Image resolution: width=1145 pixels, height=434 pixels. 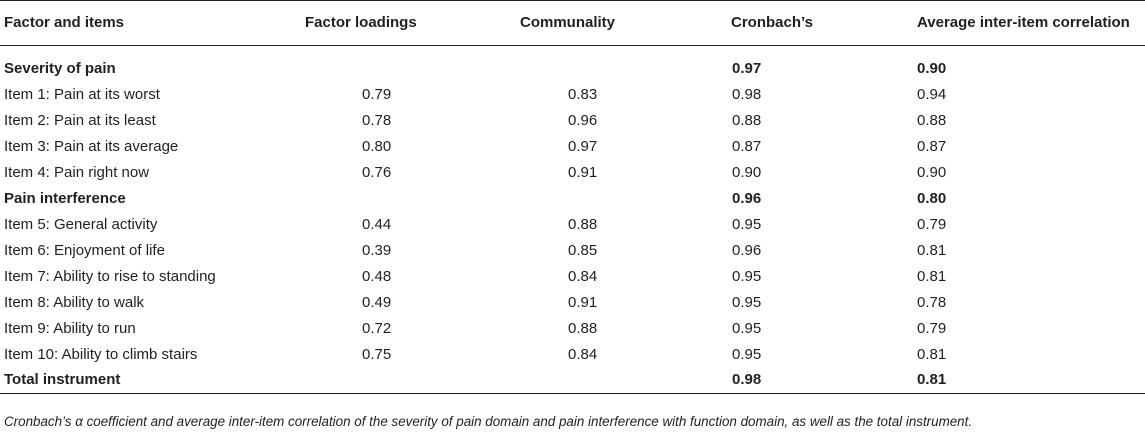 I want to click on row-label: Item 3: Pain at its average, so click(x=91, y=146).